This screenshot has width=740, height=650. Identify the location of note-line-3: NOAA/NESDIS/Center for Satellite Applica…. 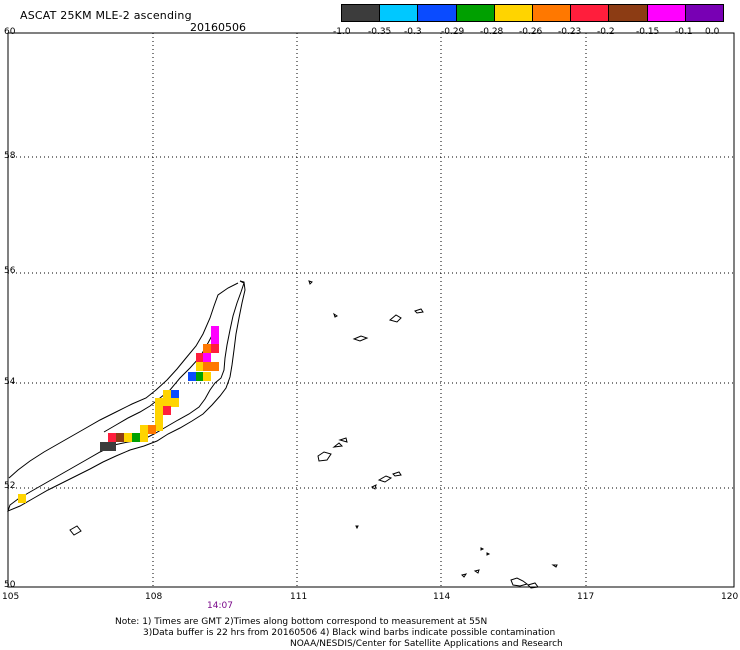
(426, 644).